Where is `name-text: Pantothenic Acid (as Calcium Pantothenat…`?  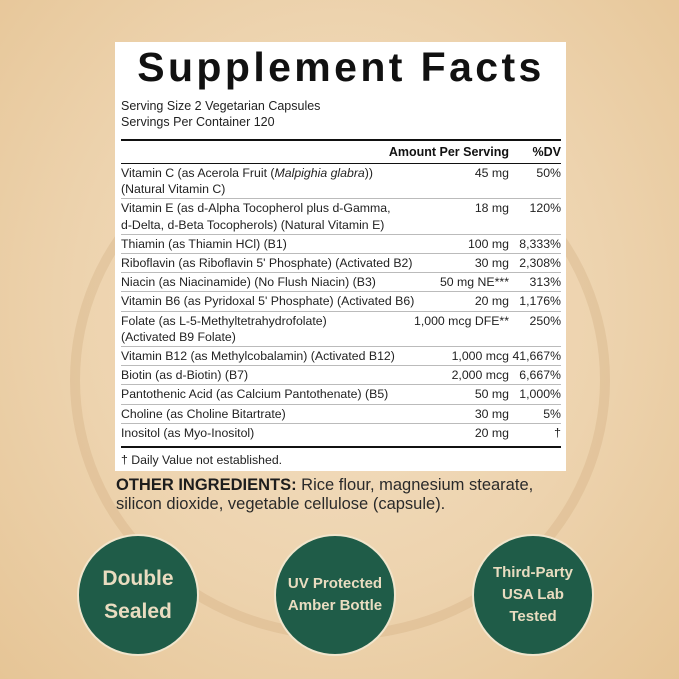 name-text: Pantothenic Acid (as Calcium Pantothenat… is located at coordinates (255, 394).